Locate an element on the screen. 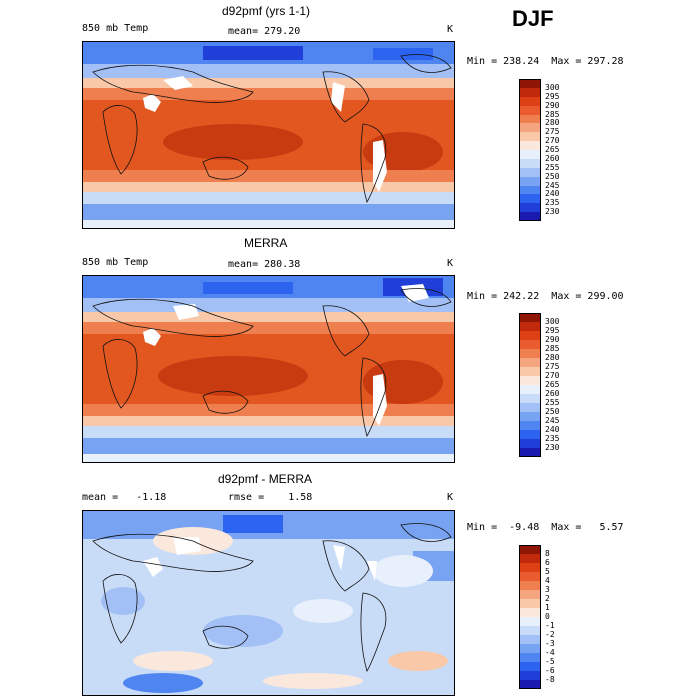  colorbar-tick-label: 8 is located at coordinates (547, 553).